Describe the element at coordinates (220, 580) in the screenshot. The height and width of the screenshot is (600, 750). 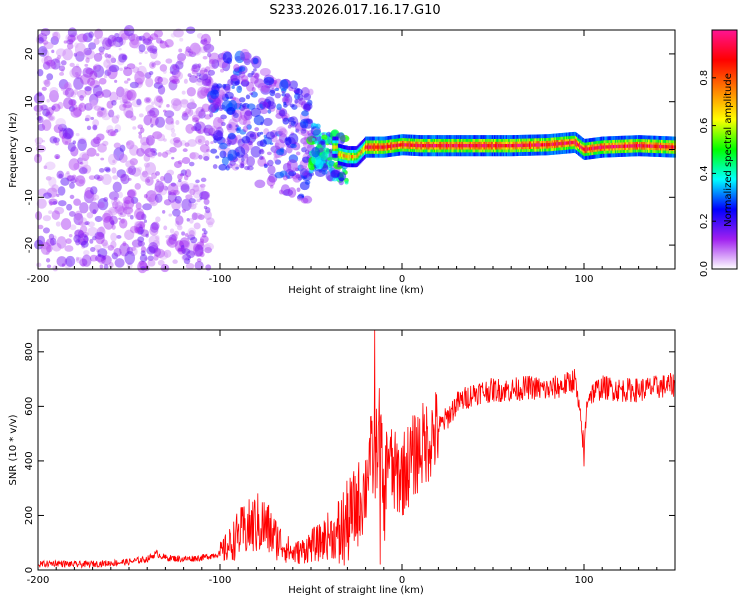
I see `snr-x-tick-label: -100` at that location.